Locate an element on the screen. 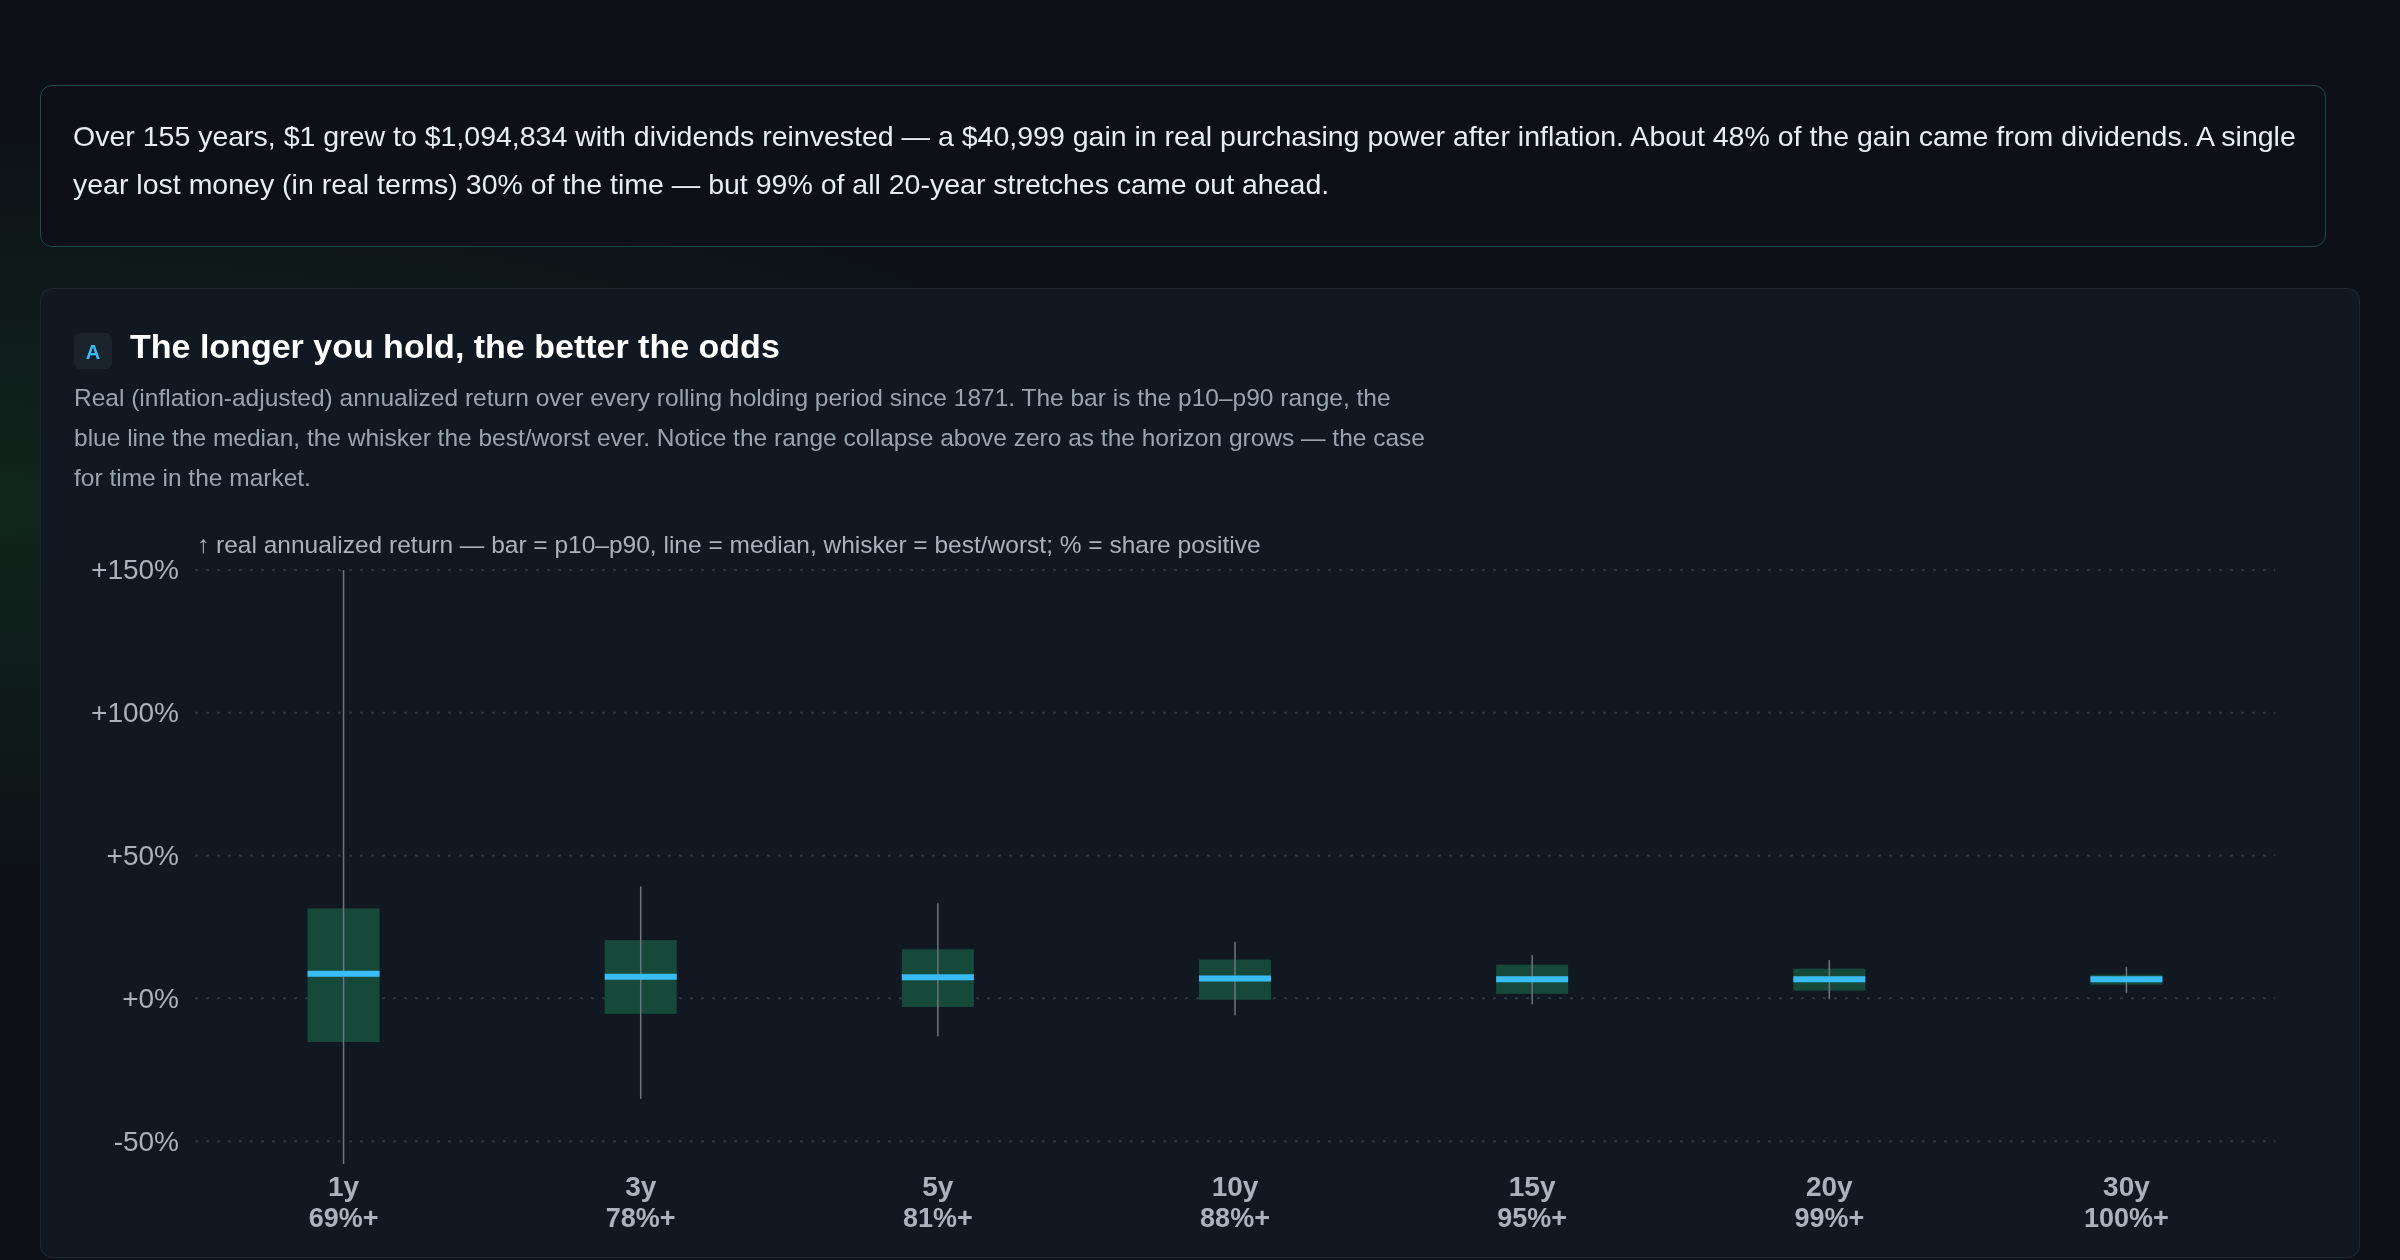  x-tick-label: 5y is located at coordinates (938, 1186).